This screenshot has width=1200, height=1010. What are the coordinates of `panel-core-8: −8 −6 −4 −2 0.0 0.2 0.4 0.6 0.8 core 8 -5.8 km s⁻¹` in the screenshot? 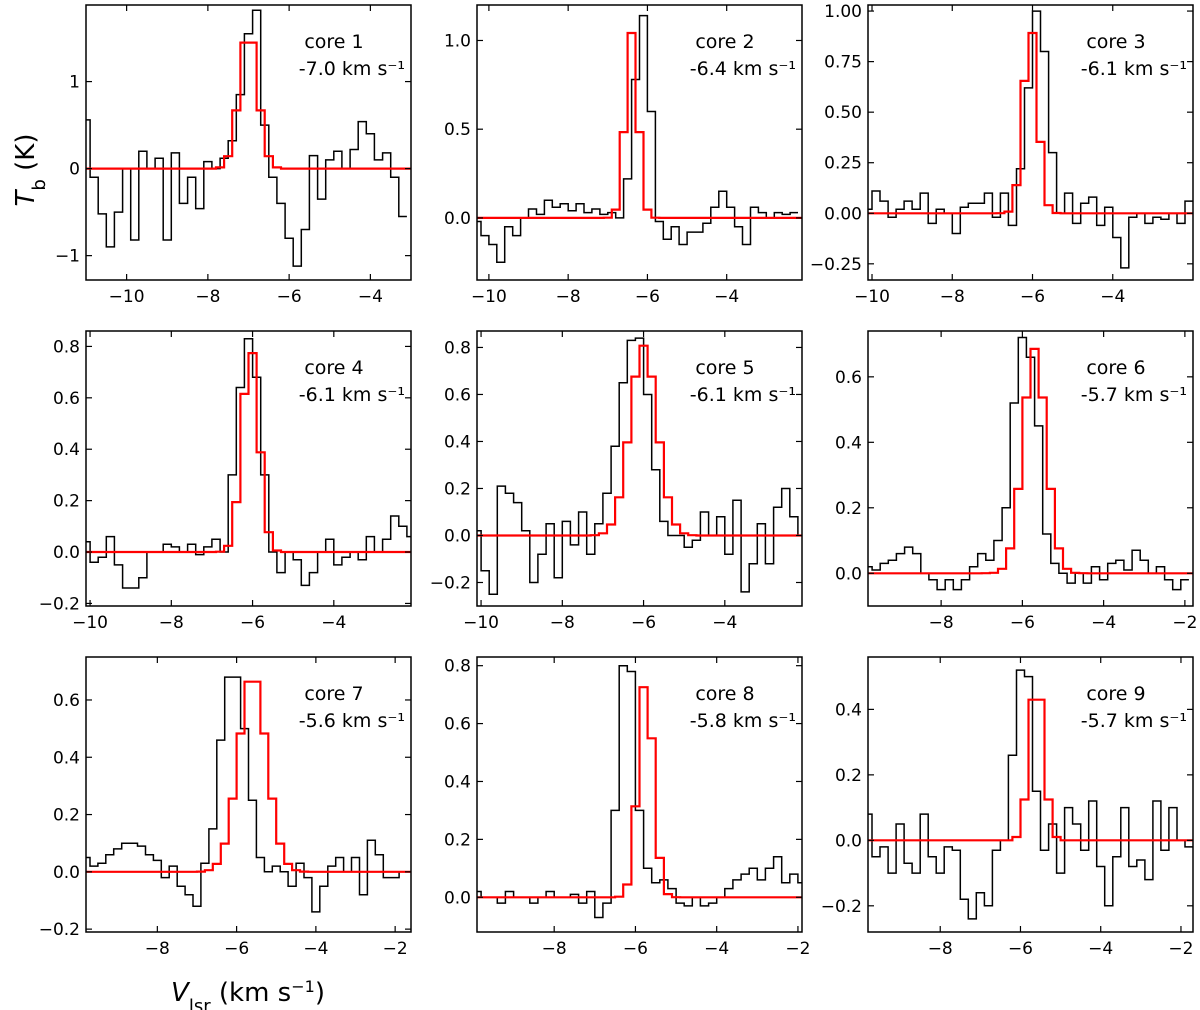 It's located at (627, 807).